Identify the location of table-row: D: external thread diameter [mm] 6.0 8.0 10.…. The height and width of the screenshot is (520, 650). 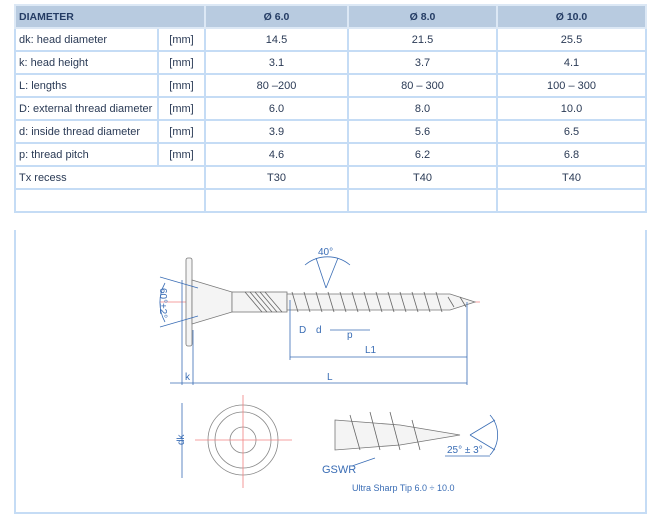
(330, 108).